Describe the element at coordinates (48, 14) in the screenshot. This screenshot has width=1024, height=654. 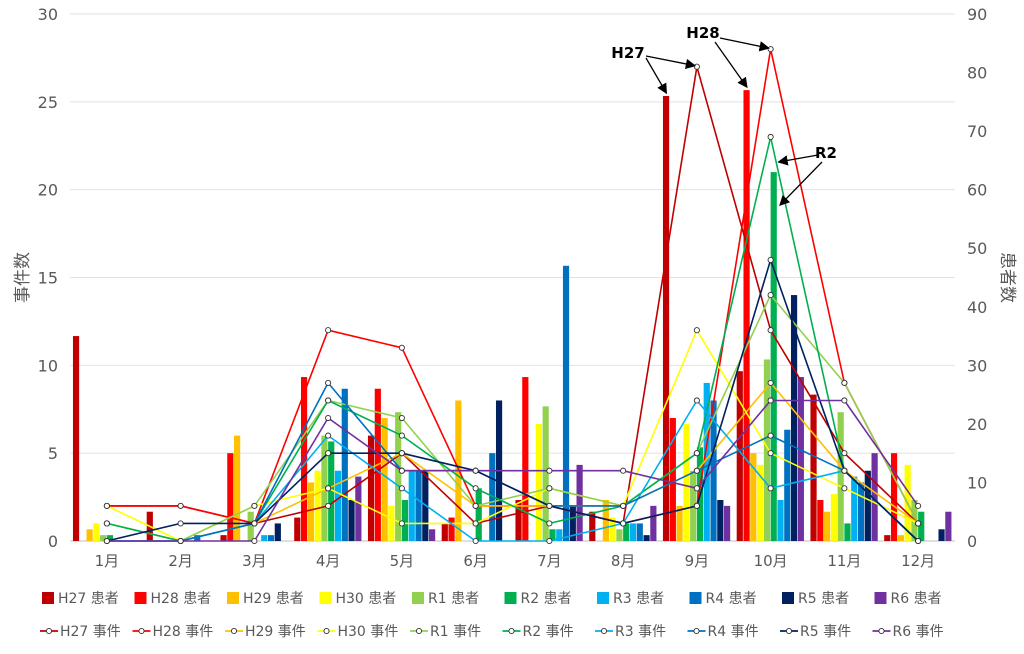
I see `y-left-tick-label: 30` at that location.